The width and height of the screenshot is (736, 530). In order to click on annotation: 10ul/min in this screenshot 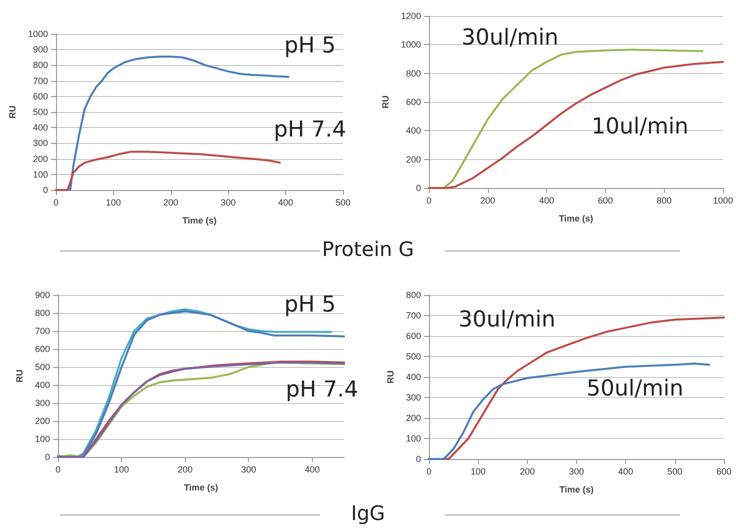, I will do `click(640, 127)`.